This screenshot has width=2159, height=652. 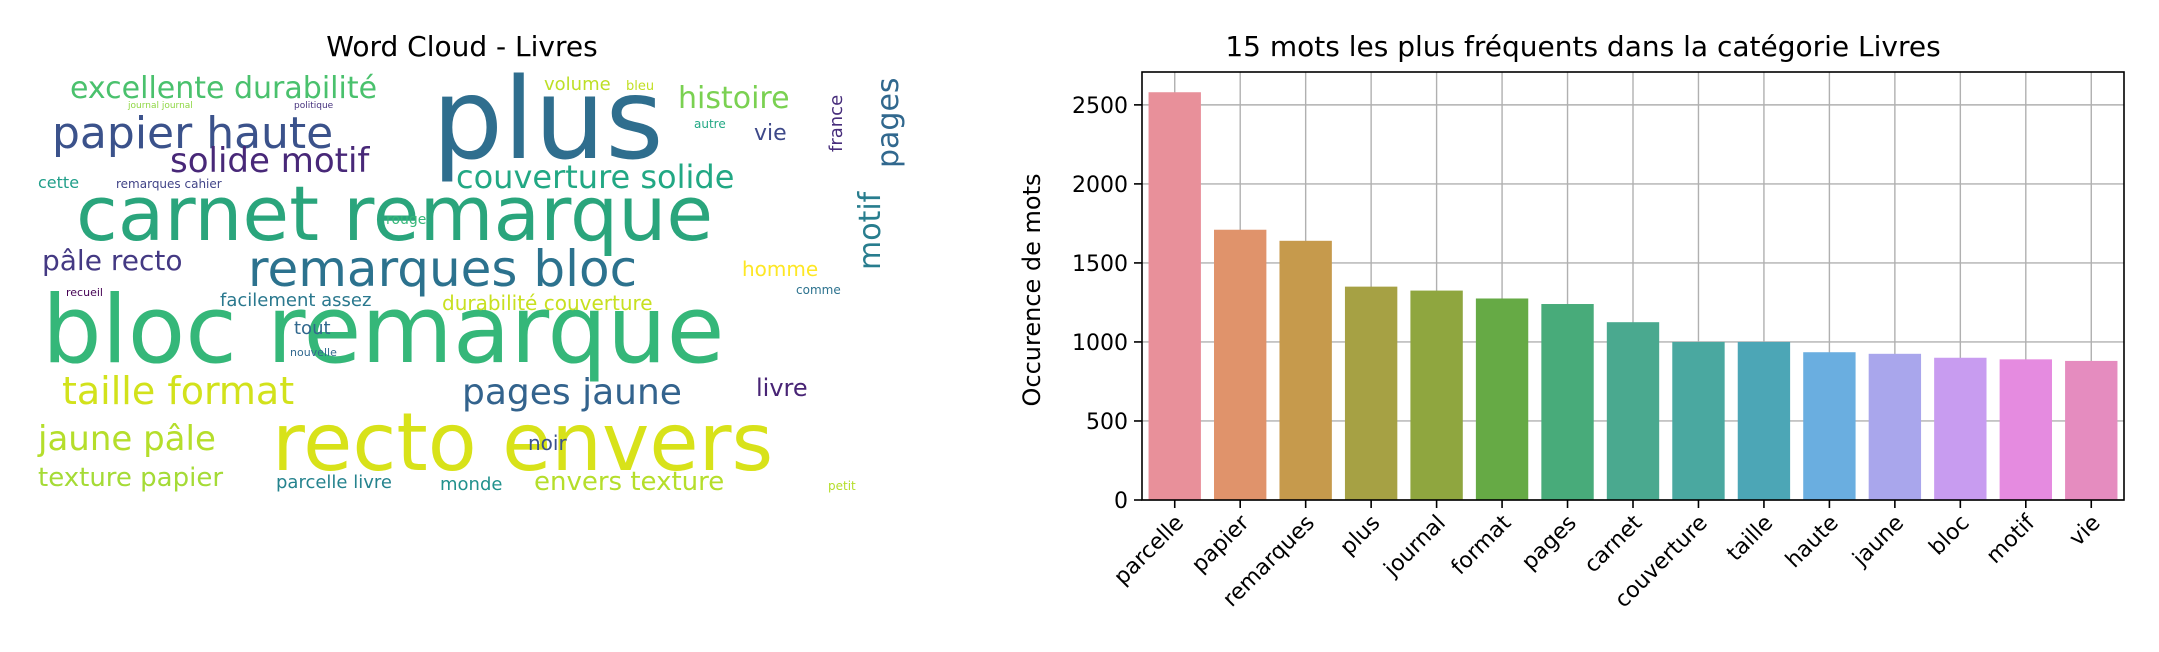 What do you see at coordinates (836, 123) in the screenshot?
I see `wordcloud-word: france` at bounding box center [836, 123].